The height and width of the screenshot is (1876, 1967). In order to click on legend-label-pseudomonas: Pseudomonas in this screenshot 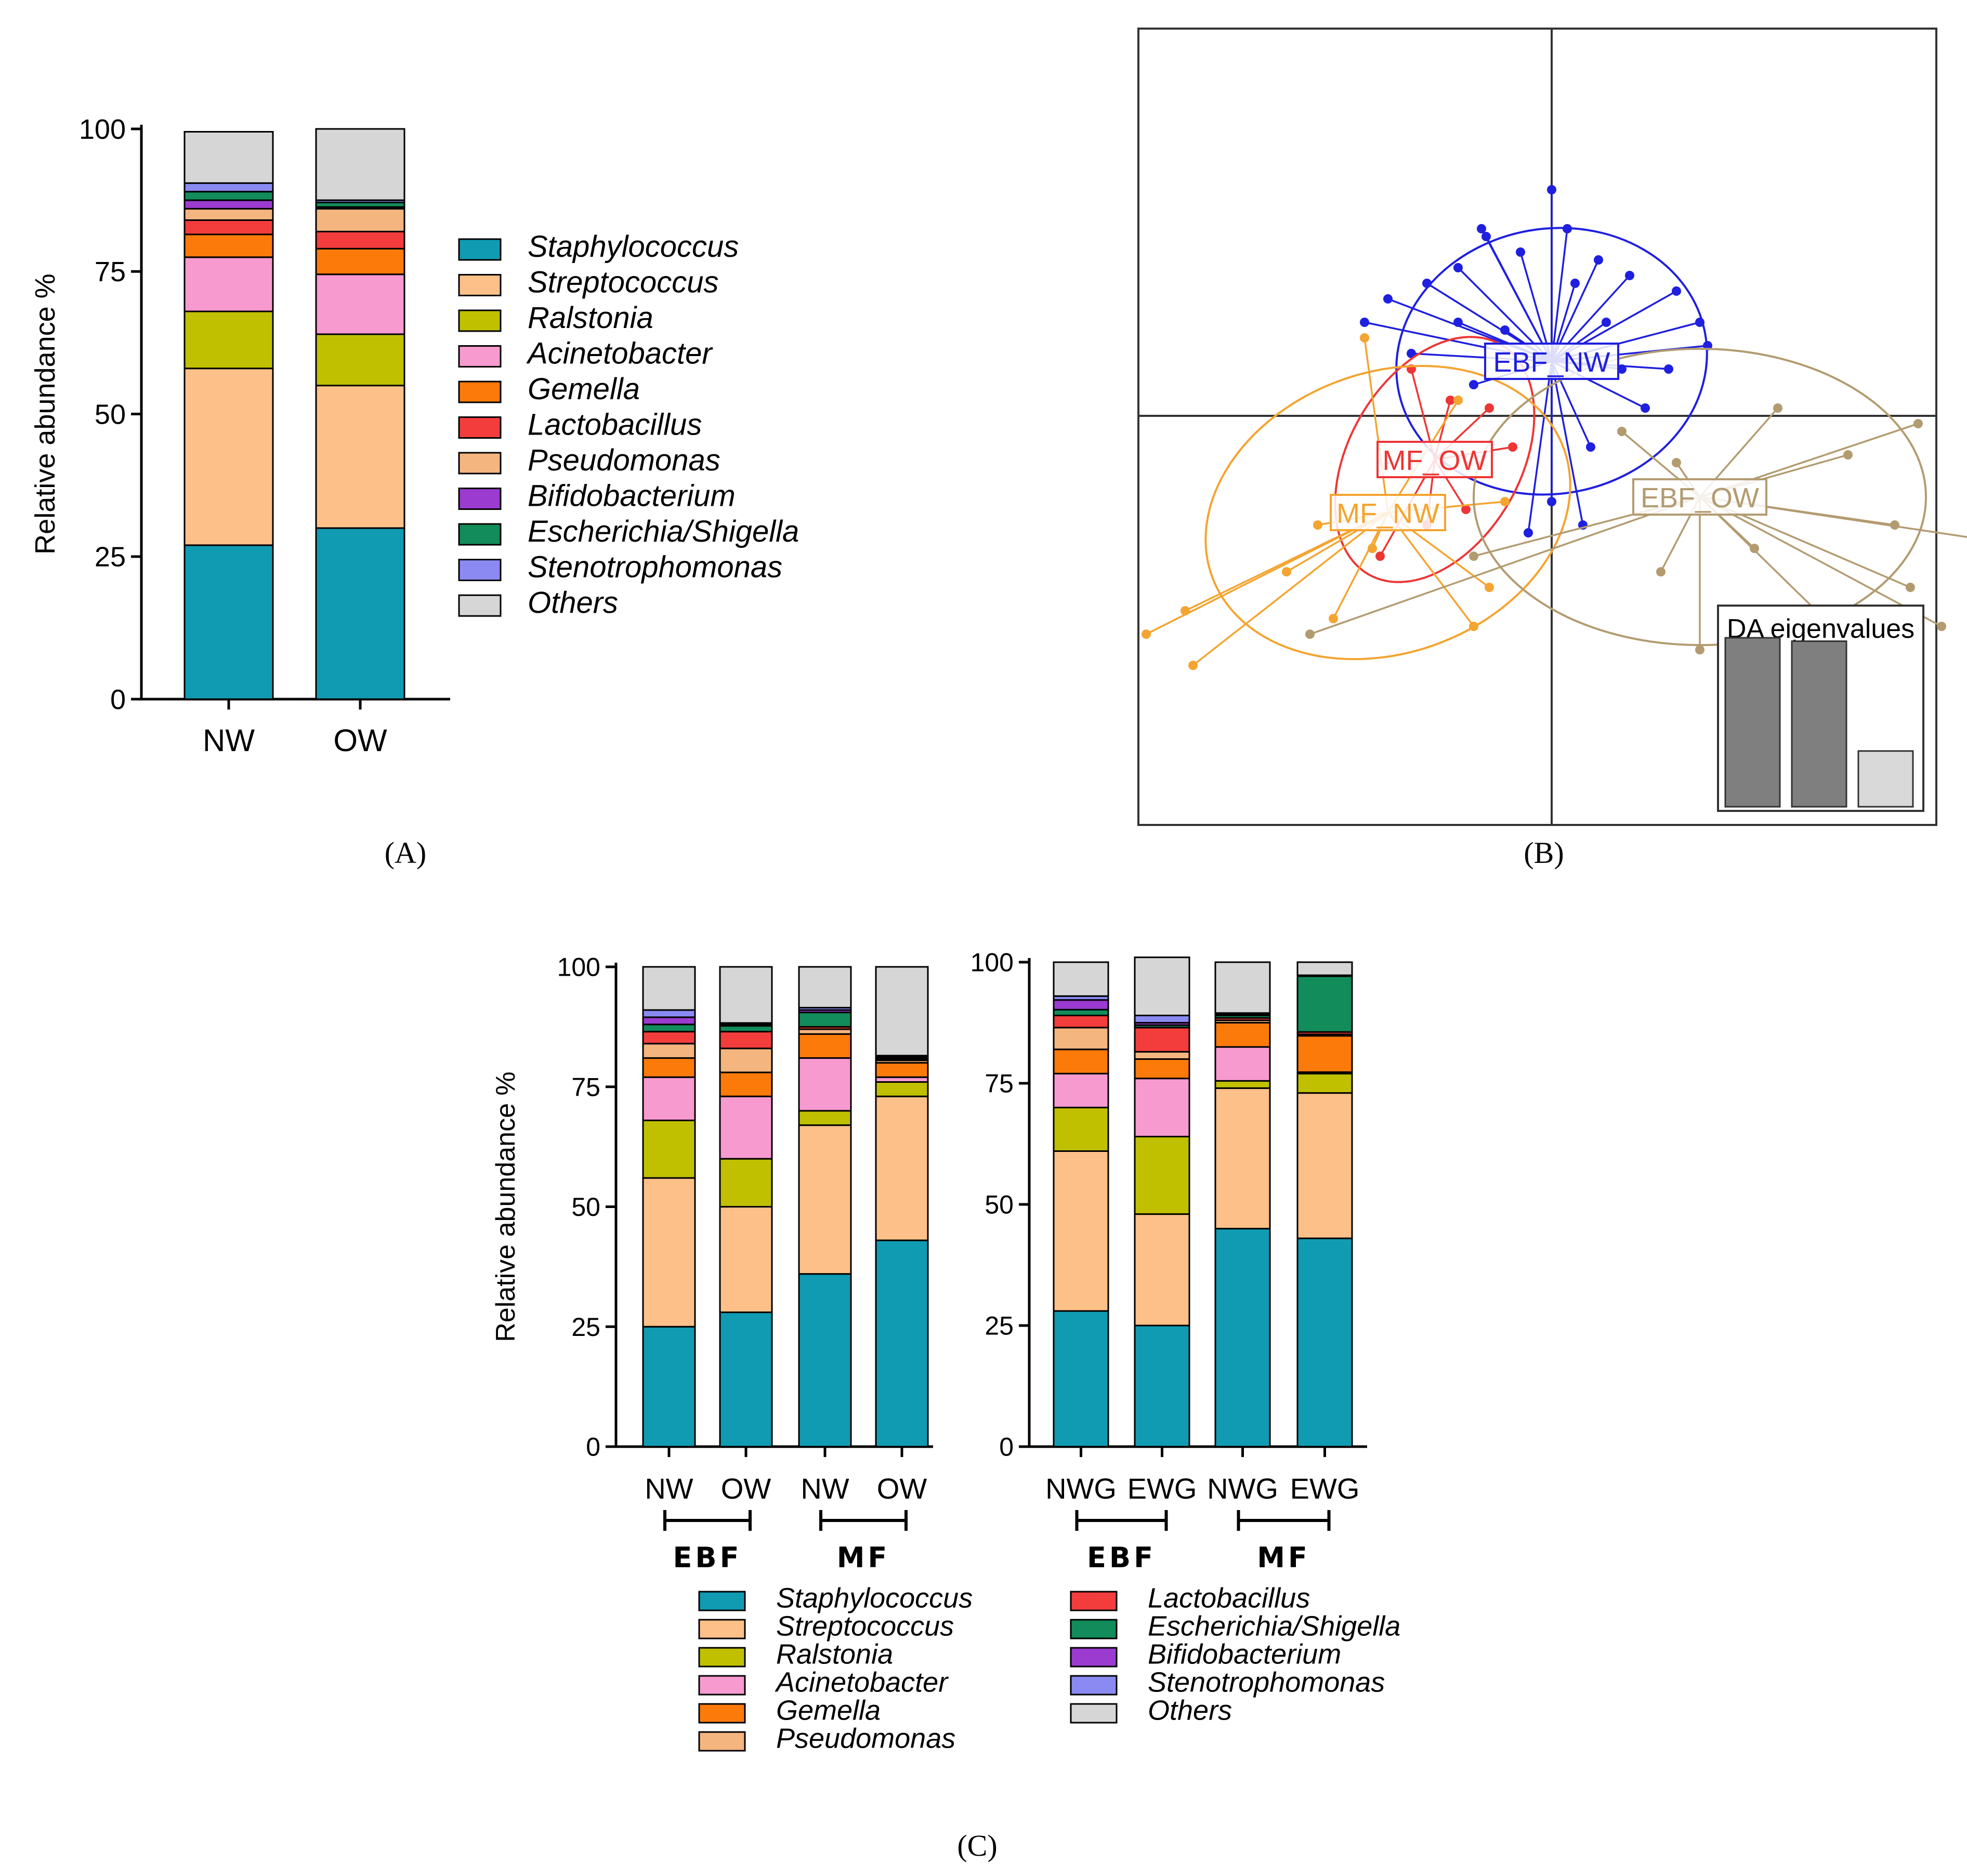, I will do `click(624, 460)`.